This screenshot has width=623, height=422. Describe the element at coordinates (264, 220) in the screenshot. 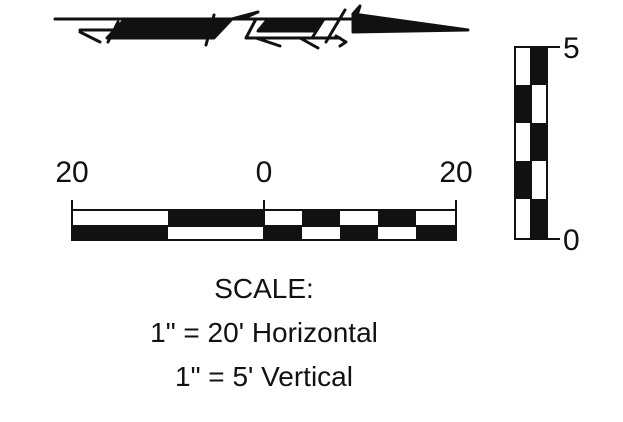

I see `horizontal-scale-bar` at that location.